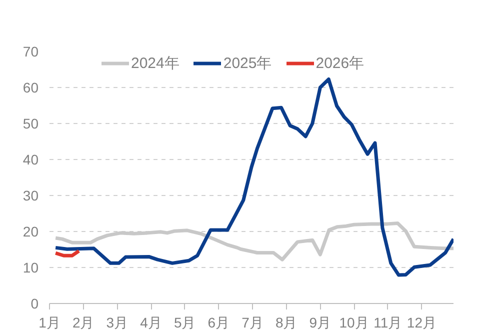 Image resolution: width=479 pixels, height=333 pixels. Describe the element at coordinates (30, 196) in the screenshot. I see `y-tick-label: 30` at that location.